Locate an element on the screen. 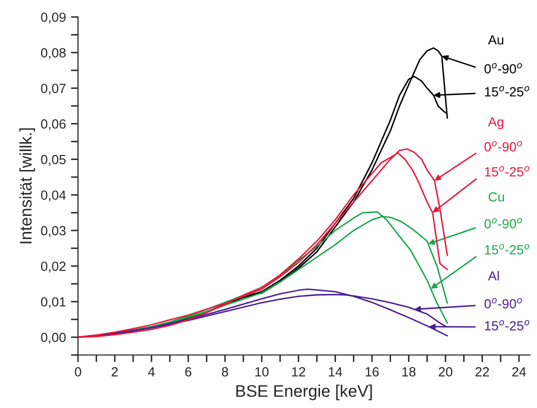  y-tick-label: 0,01 is located at coordinates (53, 302).